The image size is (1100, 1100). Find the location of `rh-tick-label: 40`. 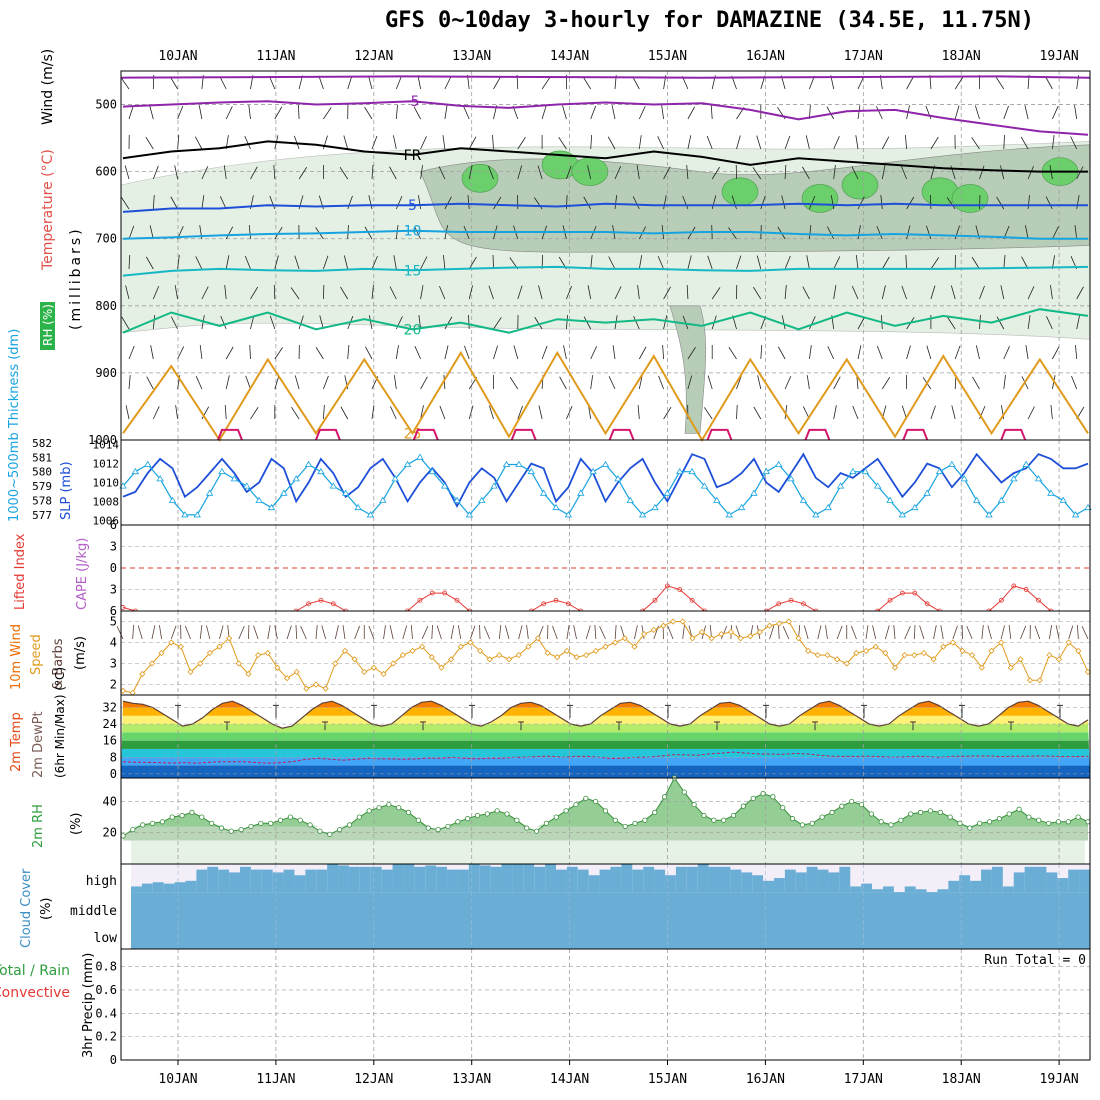

rh-tick-label: 40 is located at coordinates (110, 801).